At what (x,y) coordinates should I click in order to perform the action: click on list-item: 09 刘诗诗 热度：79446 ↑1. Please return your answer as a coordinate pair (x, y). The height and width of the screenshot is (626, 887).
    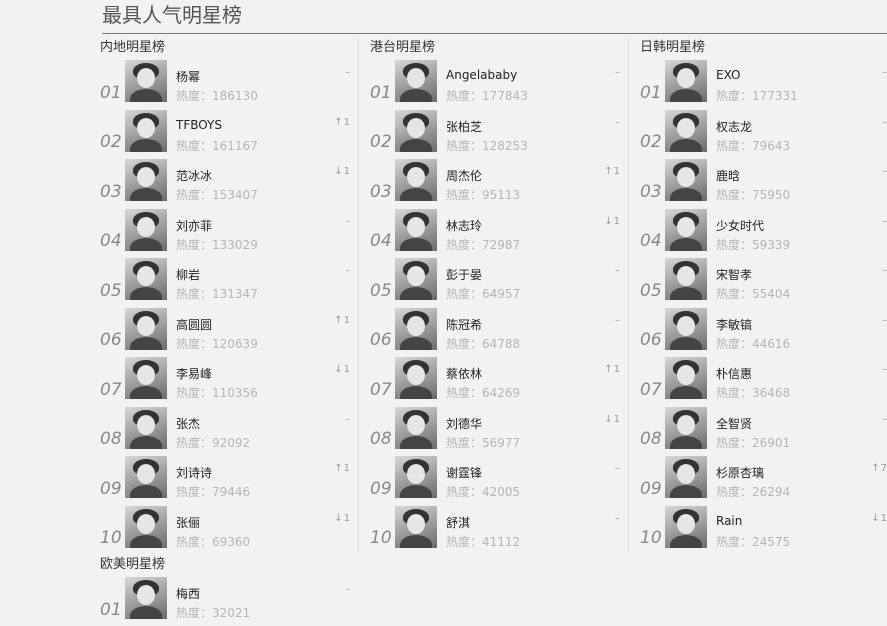
    Looking at the image, I should click on (229, 480).